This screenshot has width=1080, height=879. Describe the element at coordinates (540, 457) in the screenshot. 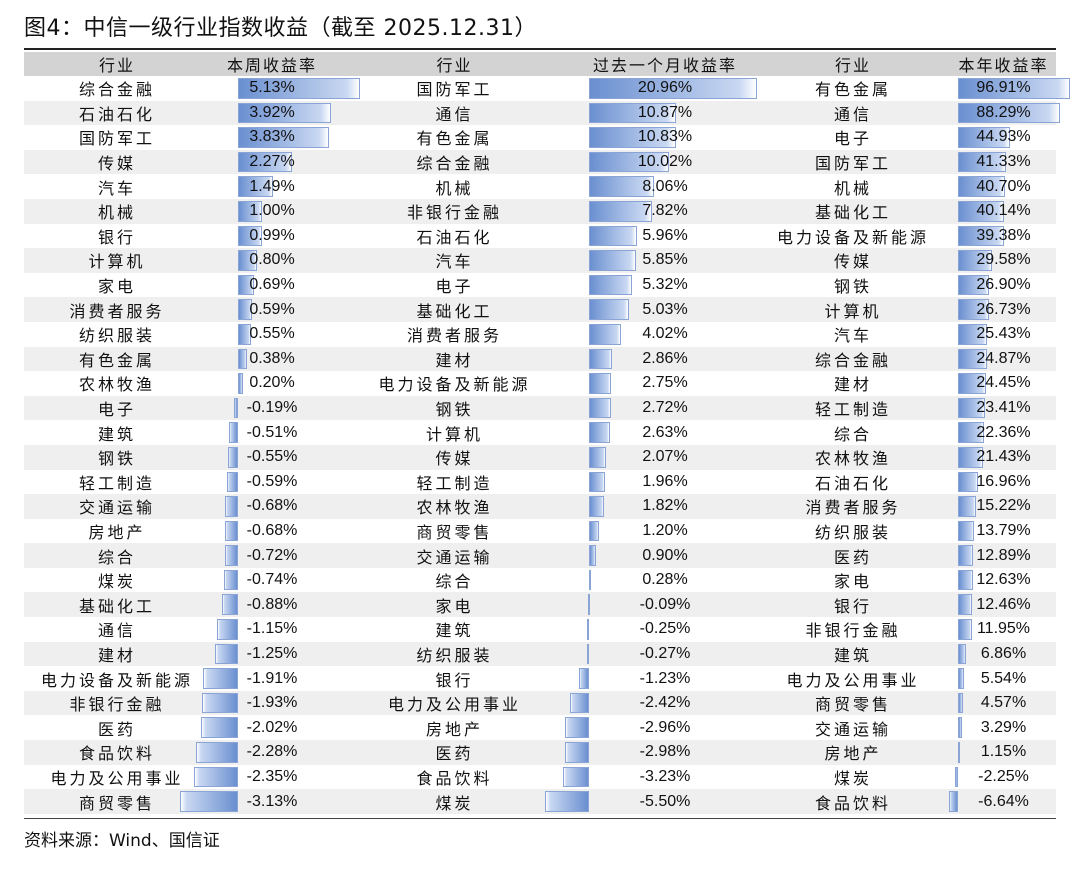

I see `table-row: 钢铁 -0.55% 传媒 2.07% 农林牧渔 21.43%` at that location.